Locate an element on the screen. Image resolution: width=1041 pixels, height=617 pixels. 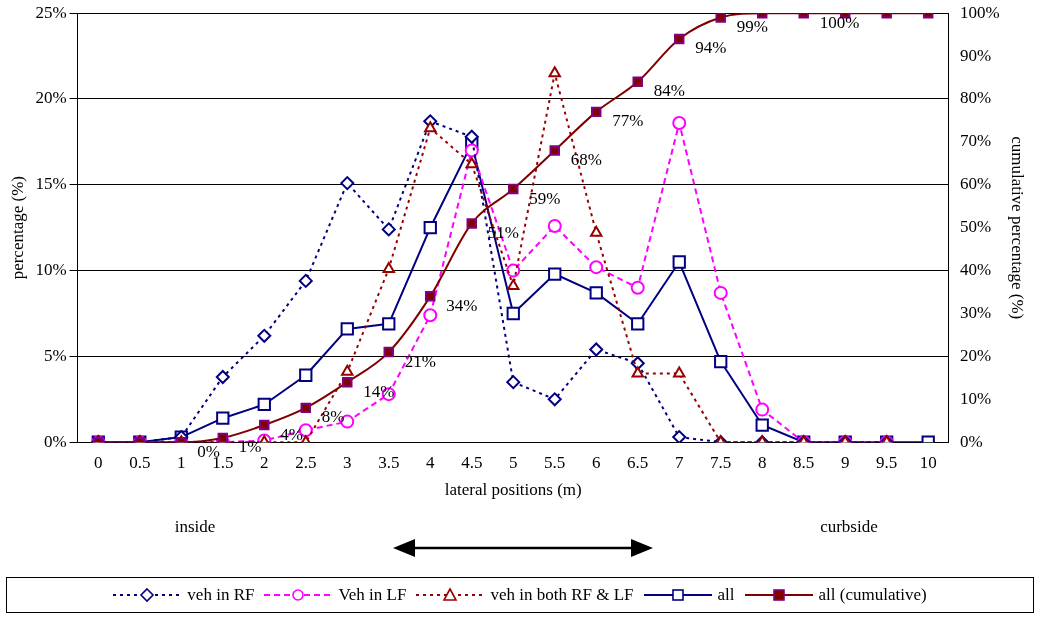
y2-tick-label: 50% is located at coordinates (975, 227).